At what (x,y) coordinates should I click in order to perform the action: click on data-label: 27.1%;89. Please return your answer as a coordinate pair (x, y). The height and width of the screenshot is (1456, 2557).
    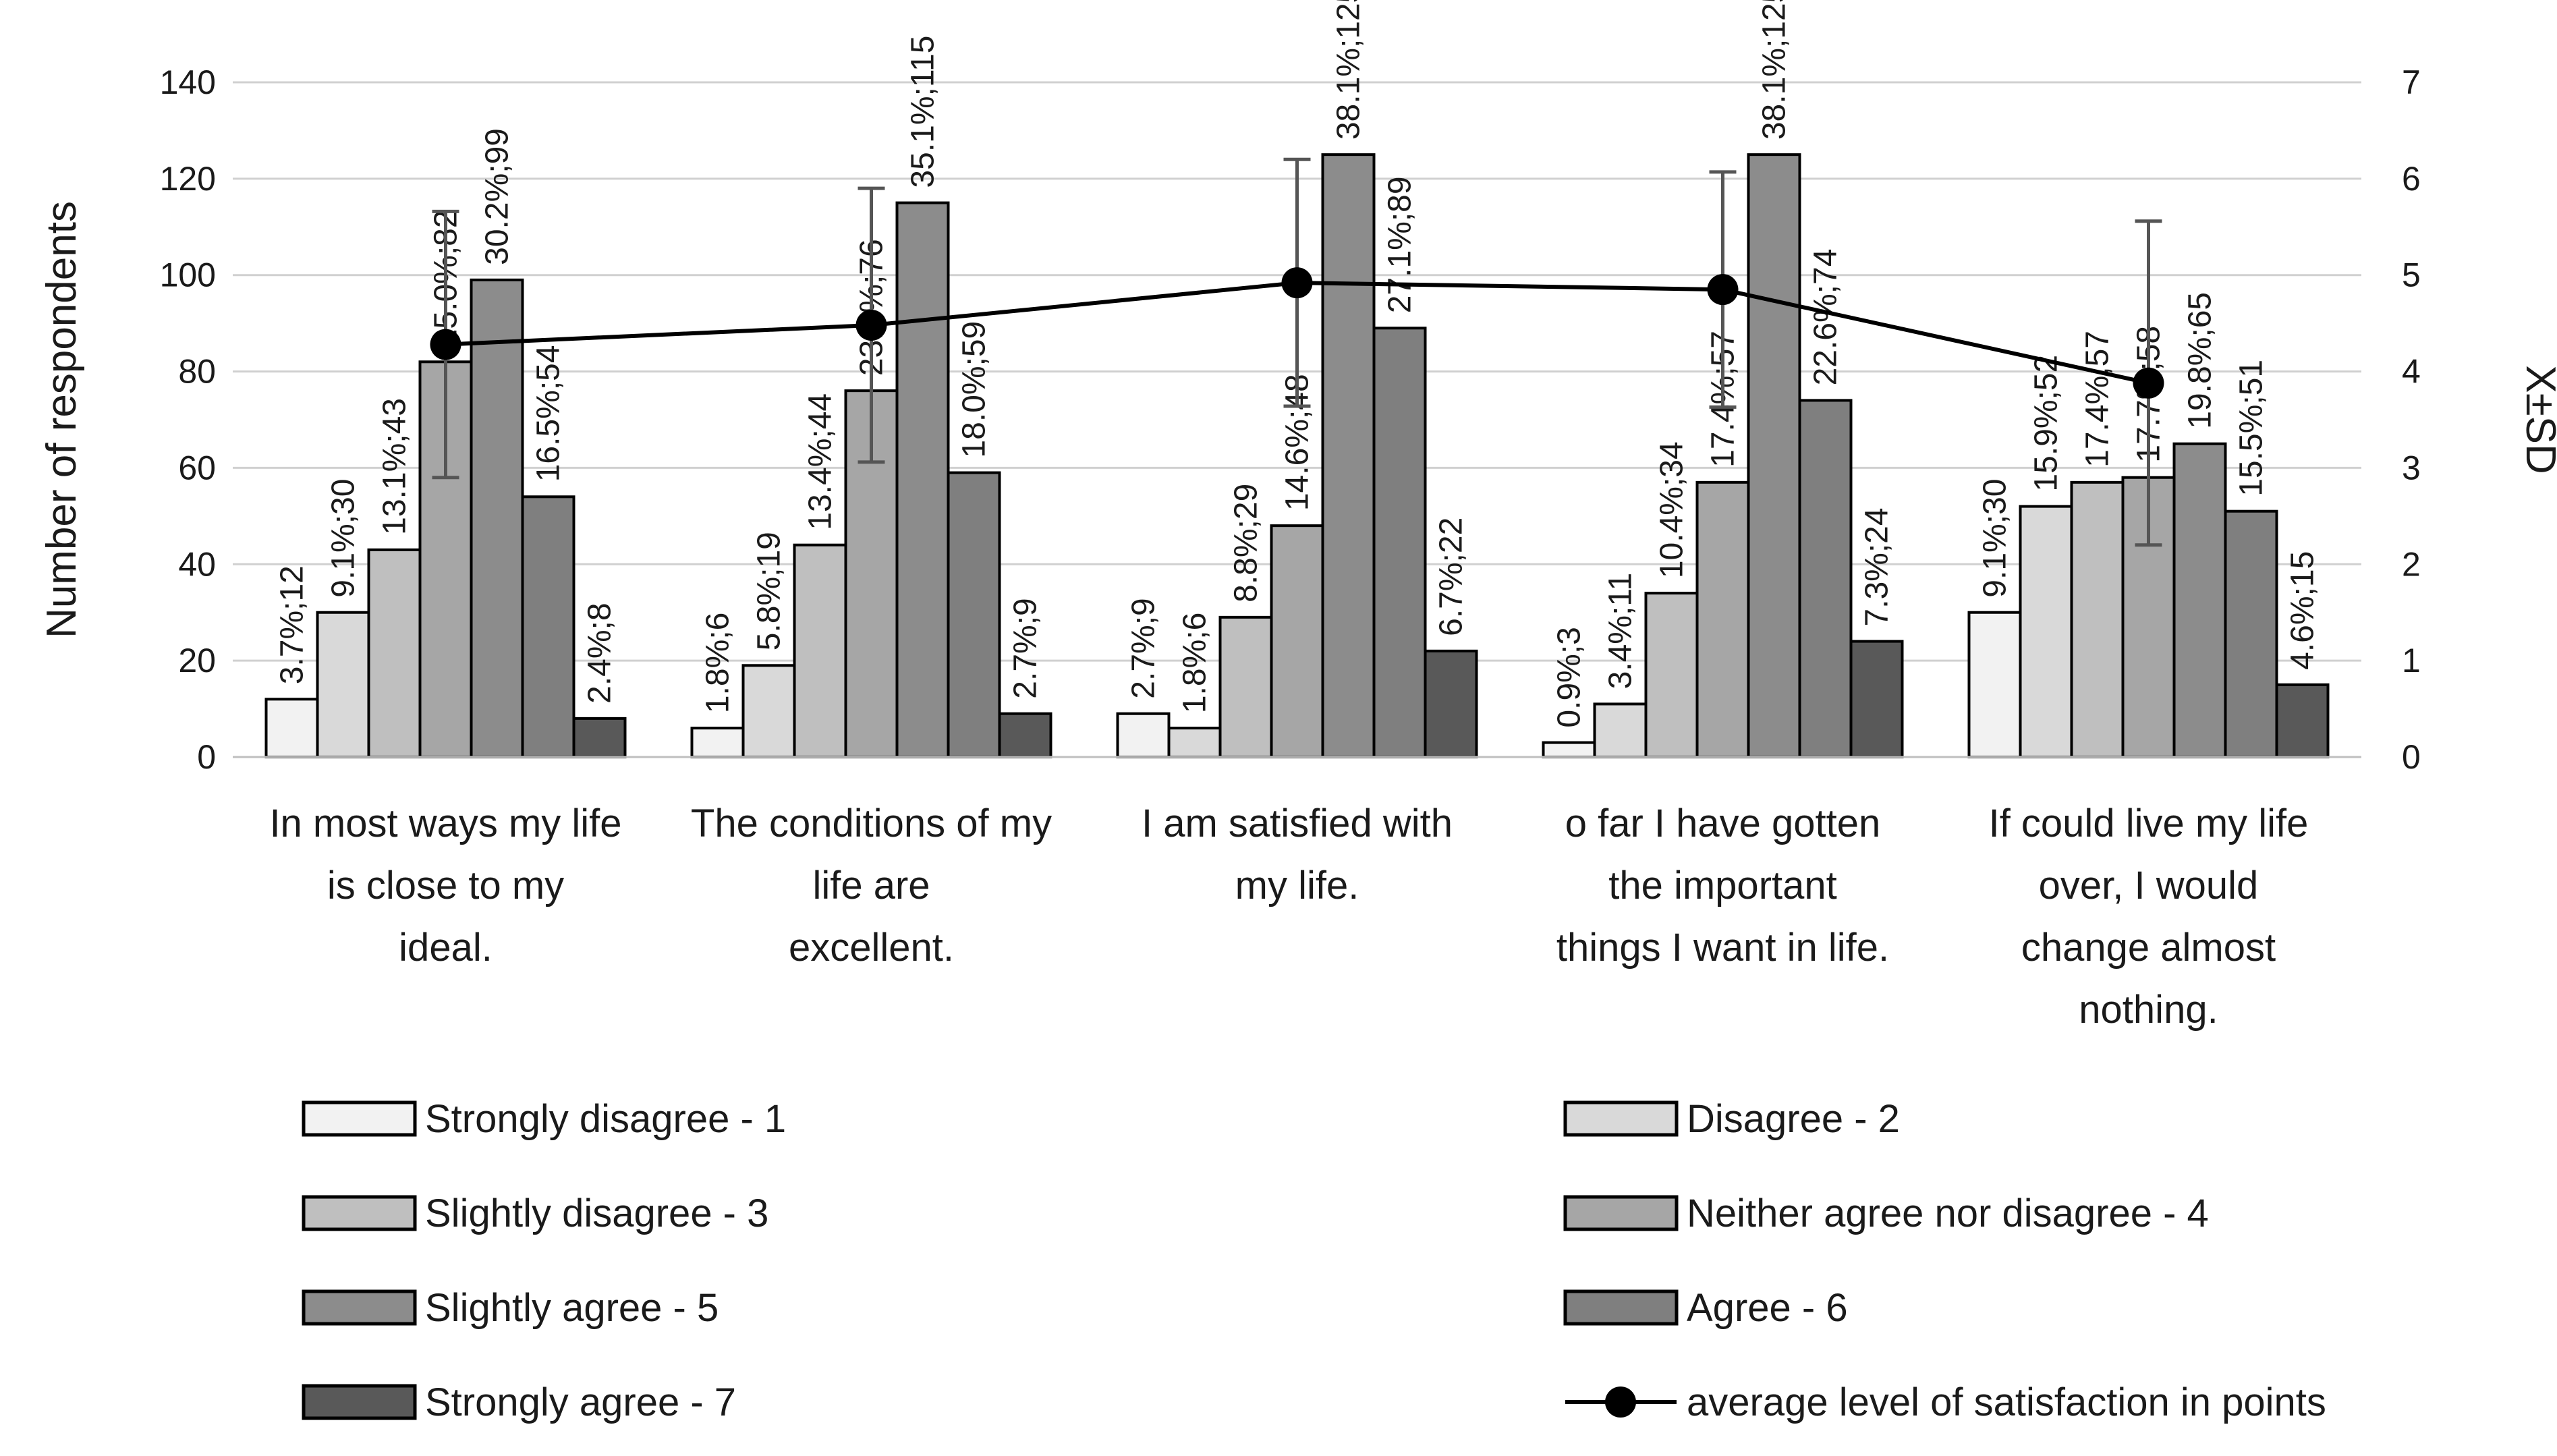
    Looking at the image, I should click on (1400, 244).